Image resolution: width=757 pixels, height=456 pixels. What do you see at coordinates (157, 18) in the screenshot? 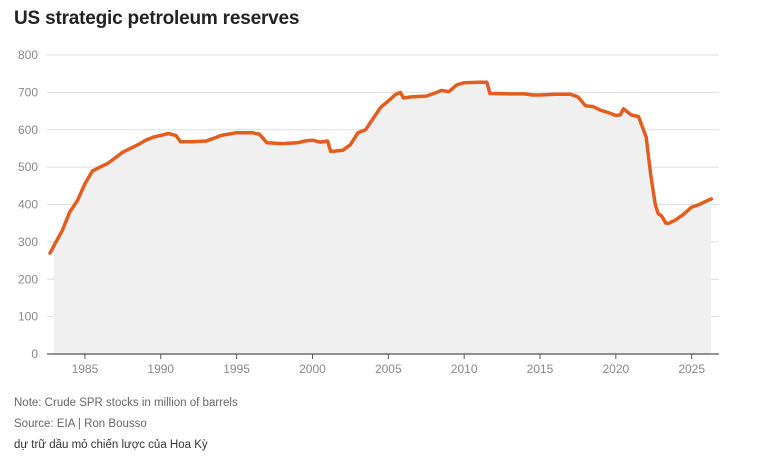
I see `chart-title: US strategic petroleum reserves` at bounding box center [157, 18].